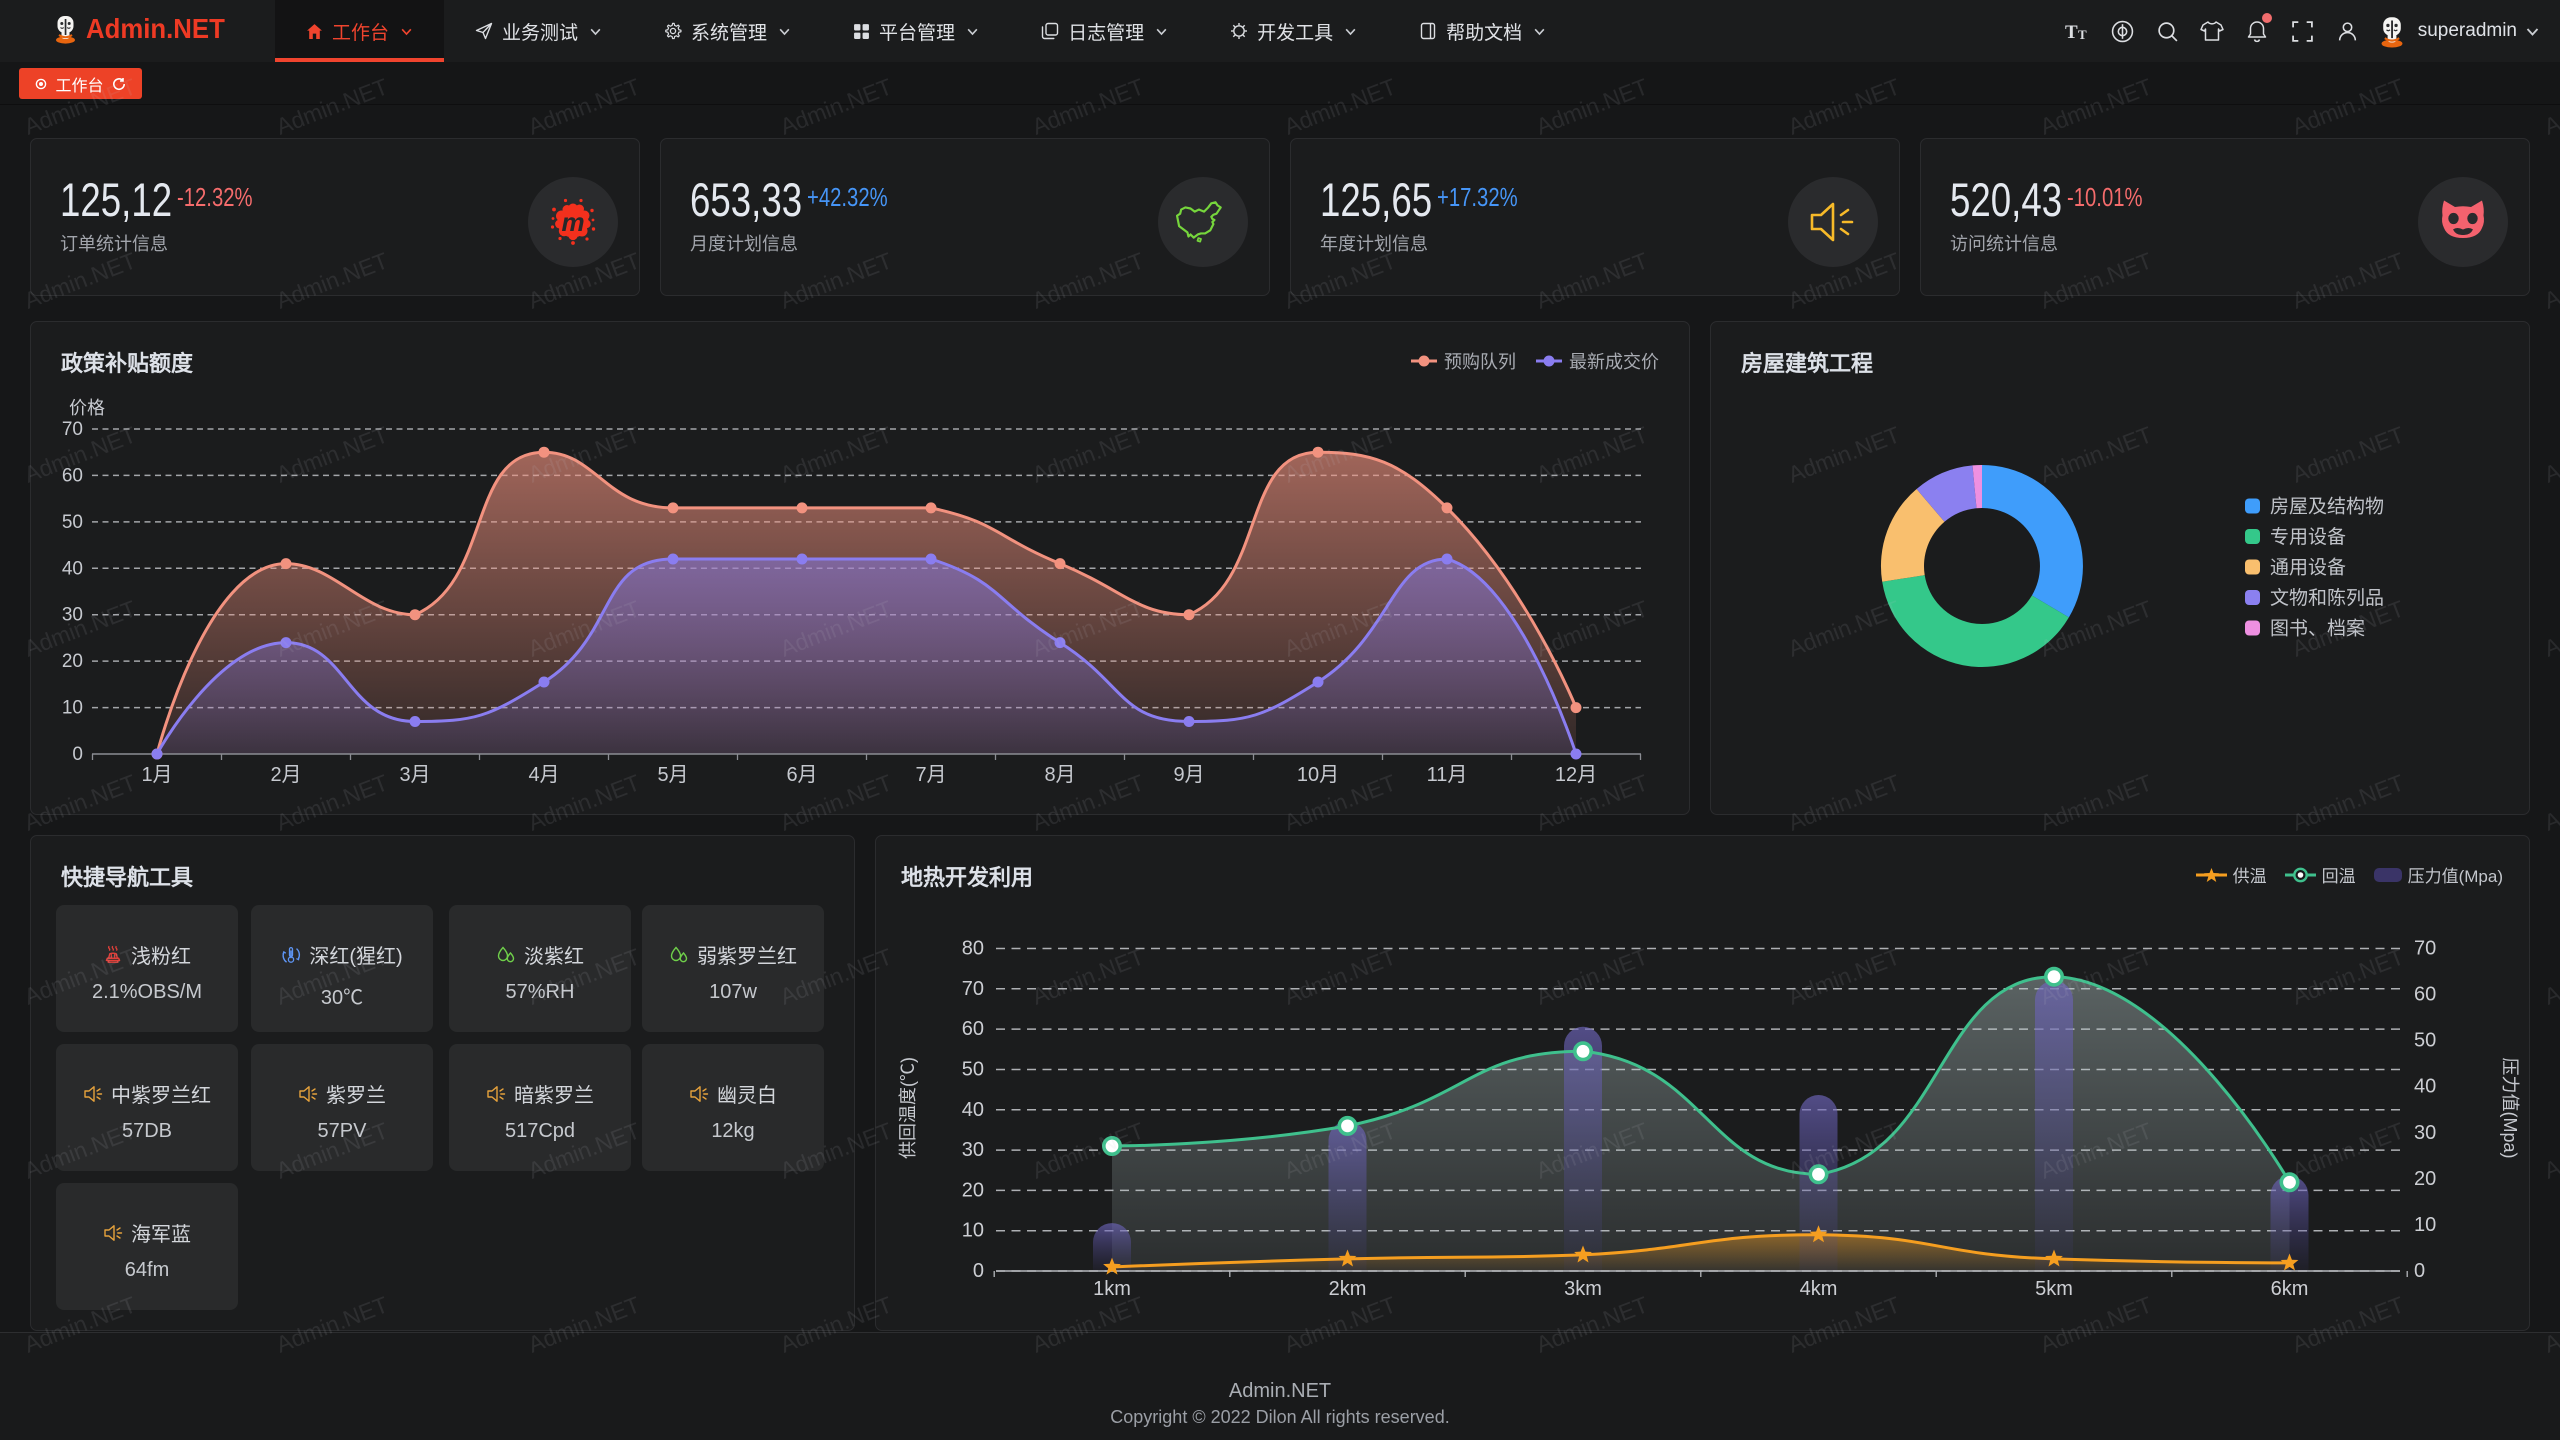  What do you see at coordinates (908, 1108) in the screenshot?
I see `svg-text: 供回温度(℃)` at bounding box center [908, 1108].